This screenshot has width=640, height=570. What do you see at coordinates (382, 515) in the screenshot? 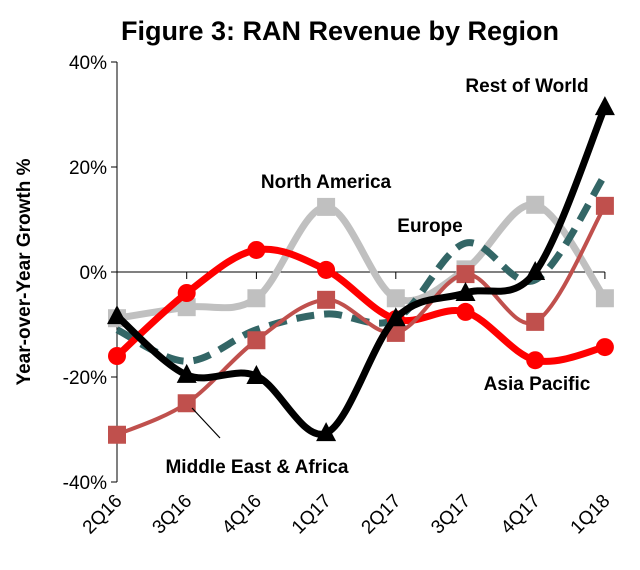
I see `x-tick-label: 2Q17` at bounding box center [382, 515].